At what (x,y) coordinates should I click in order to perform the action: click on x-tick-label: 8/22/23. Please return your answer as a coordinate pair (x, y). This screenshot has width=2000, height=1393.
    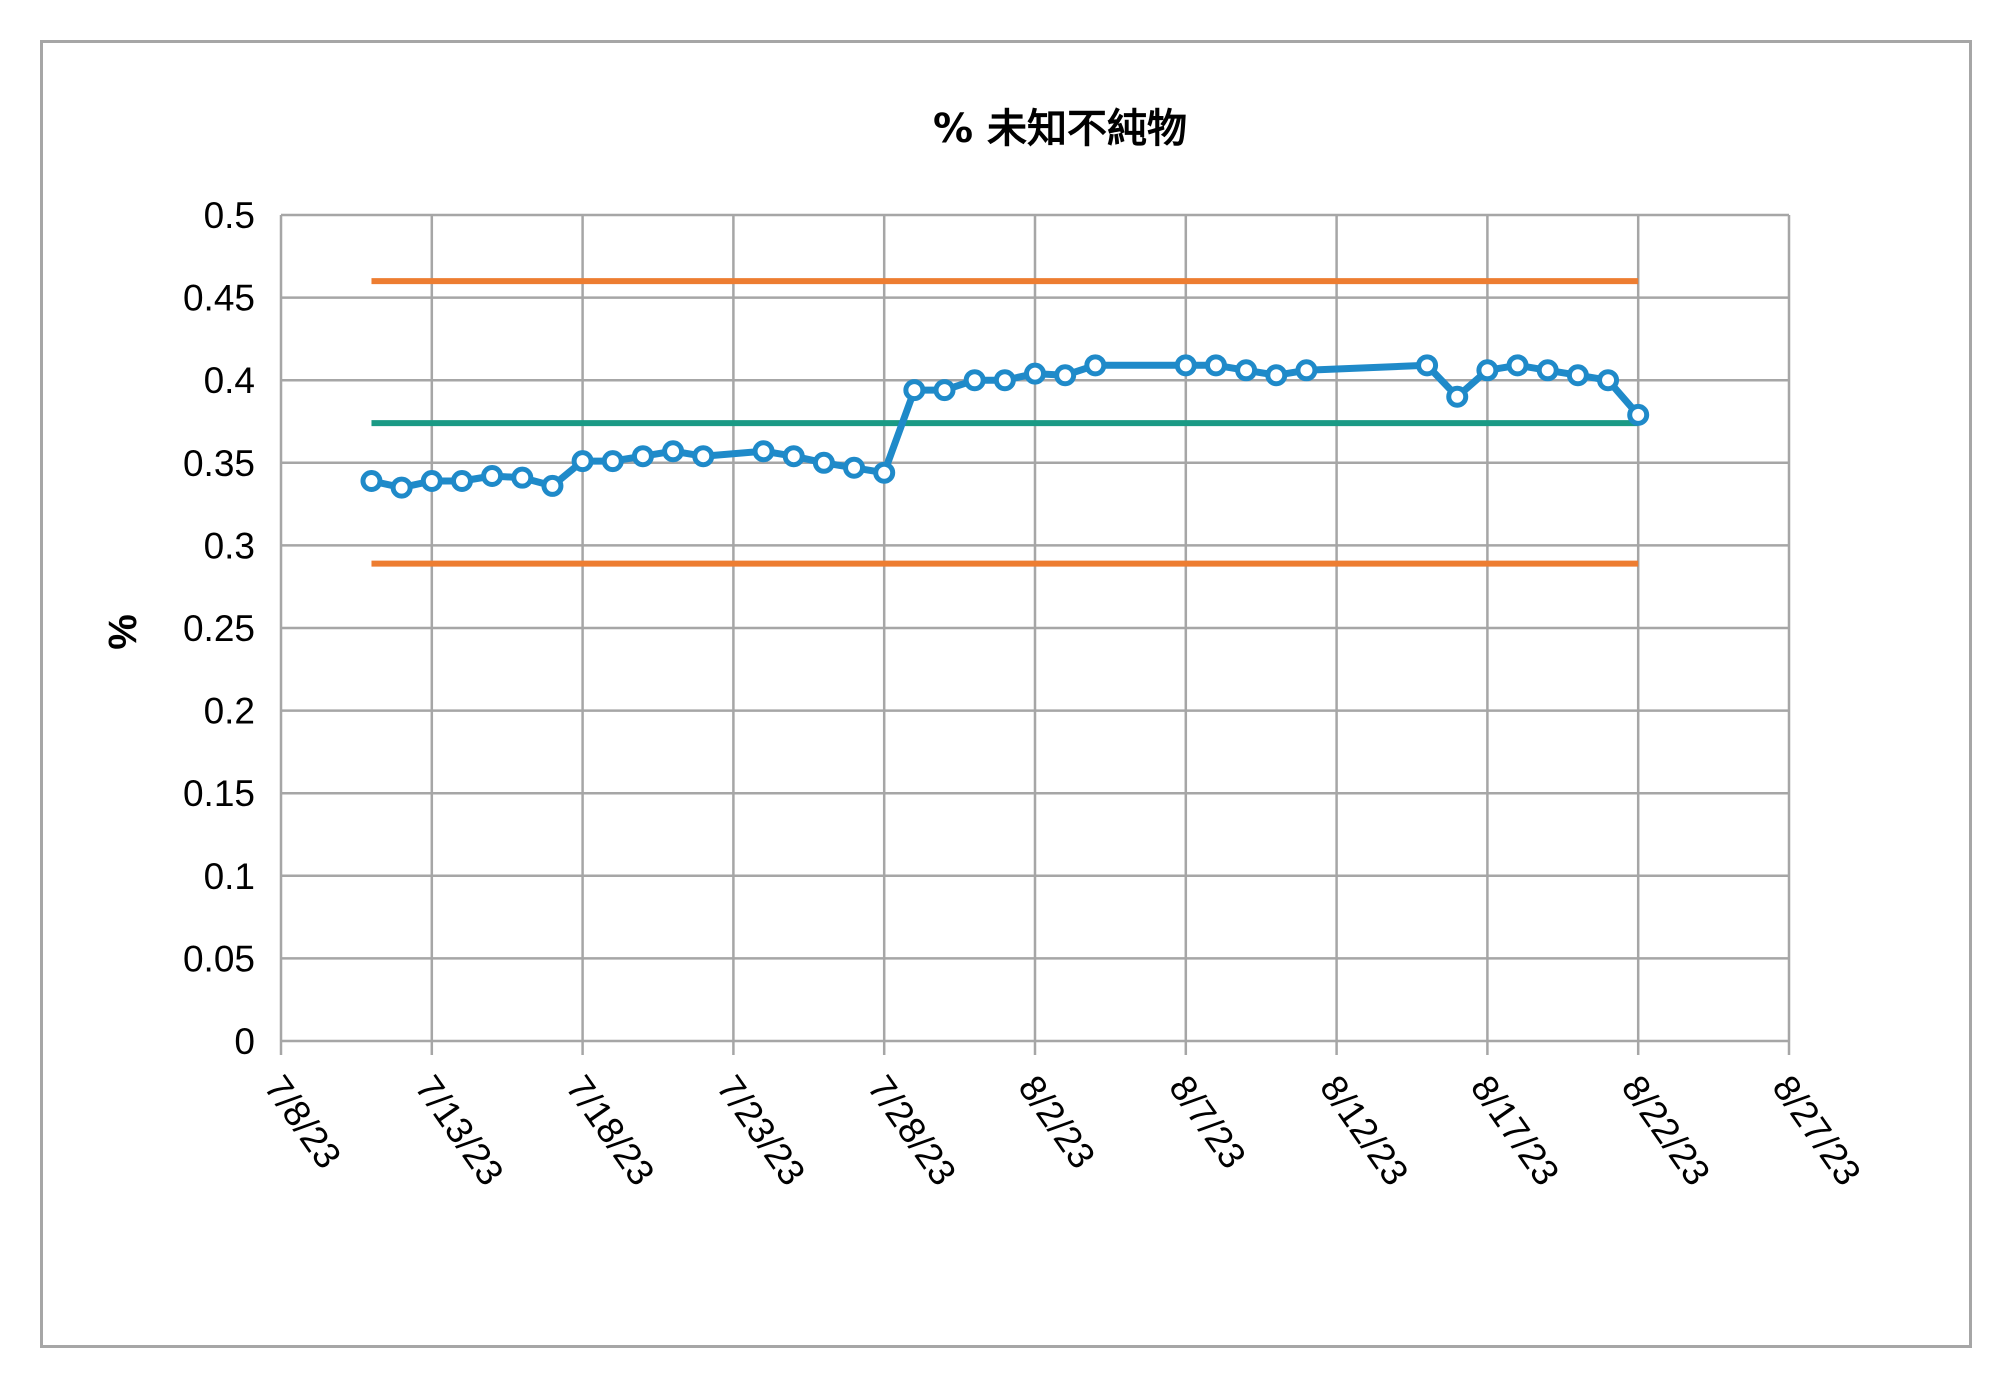
    Looking at the image, I should click on (1666, 1130).